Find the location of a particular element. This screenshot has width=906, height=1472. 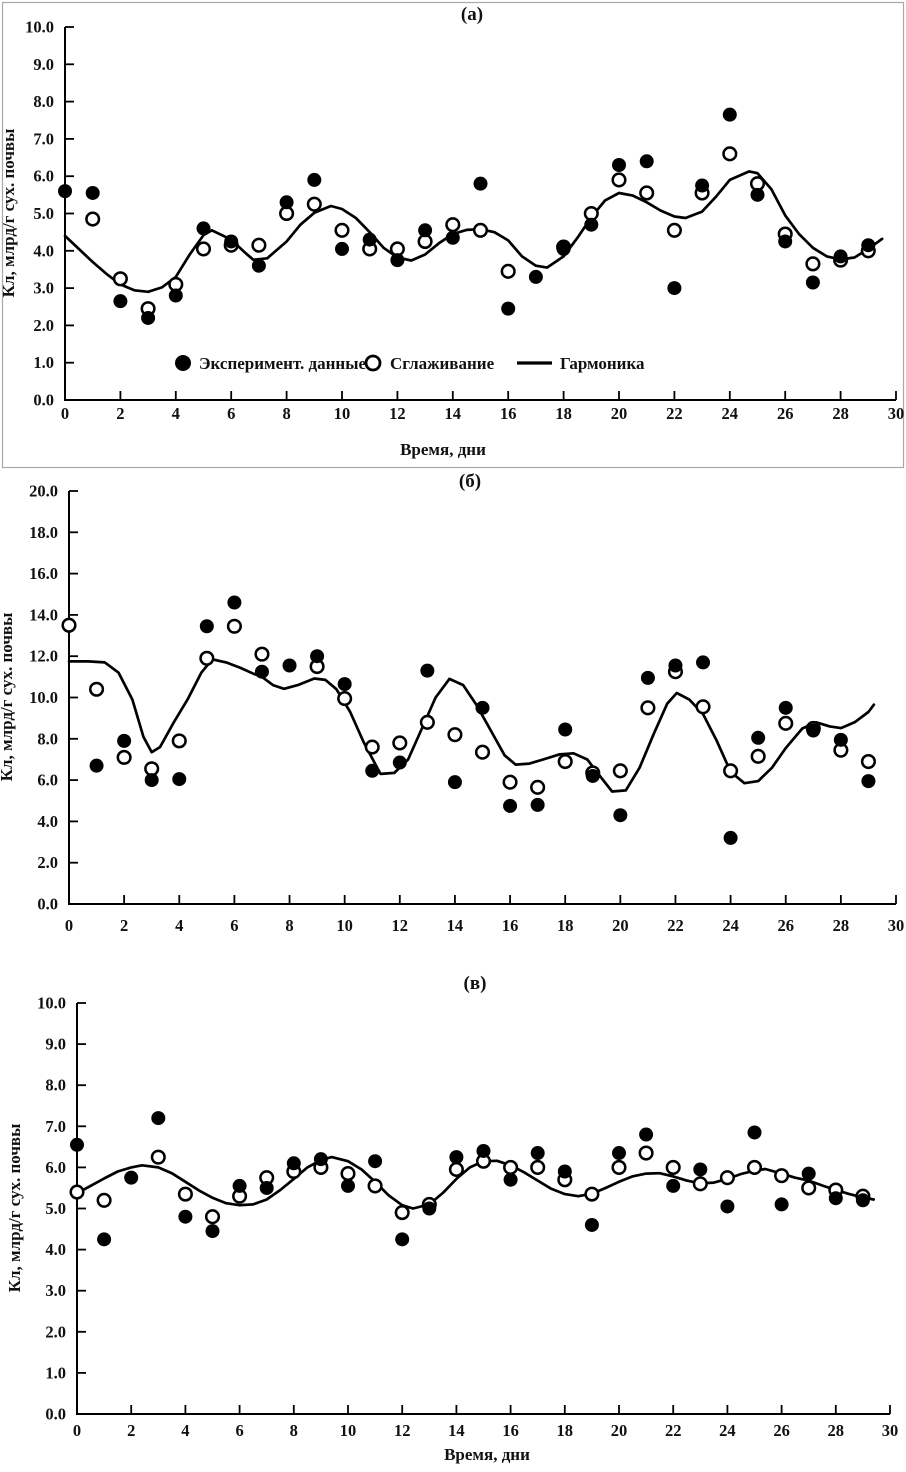

x-tick-label-a: 30 is located at coordinates (896, 413).